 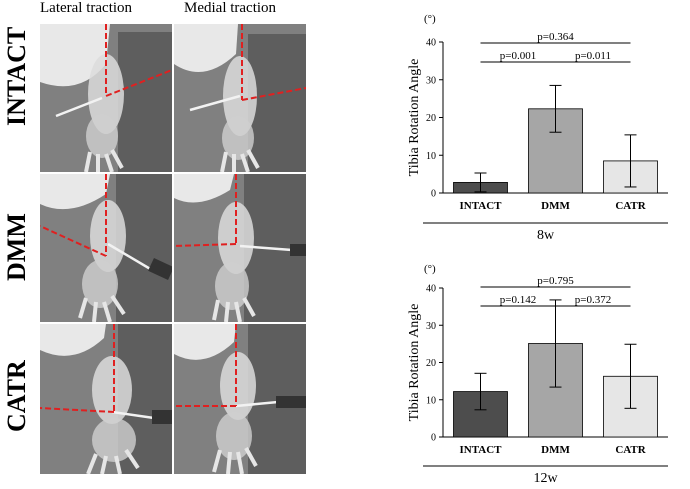 I want to click on xray-dmm-lateral, so click(x=106, y=248).